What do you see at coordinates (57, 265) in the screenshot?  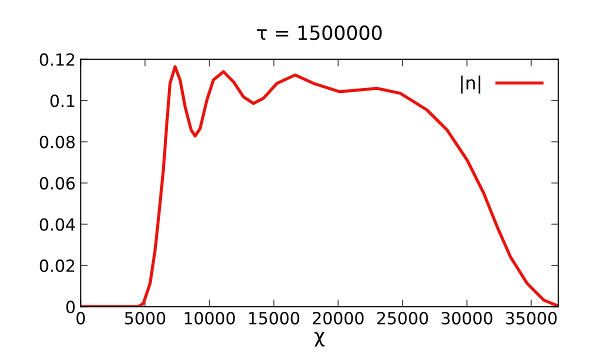 I see `y-tick-label: 0.02` at bounding box center [57, 265].